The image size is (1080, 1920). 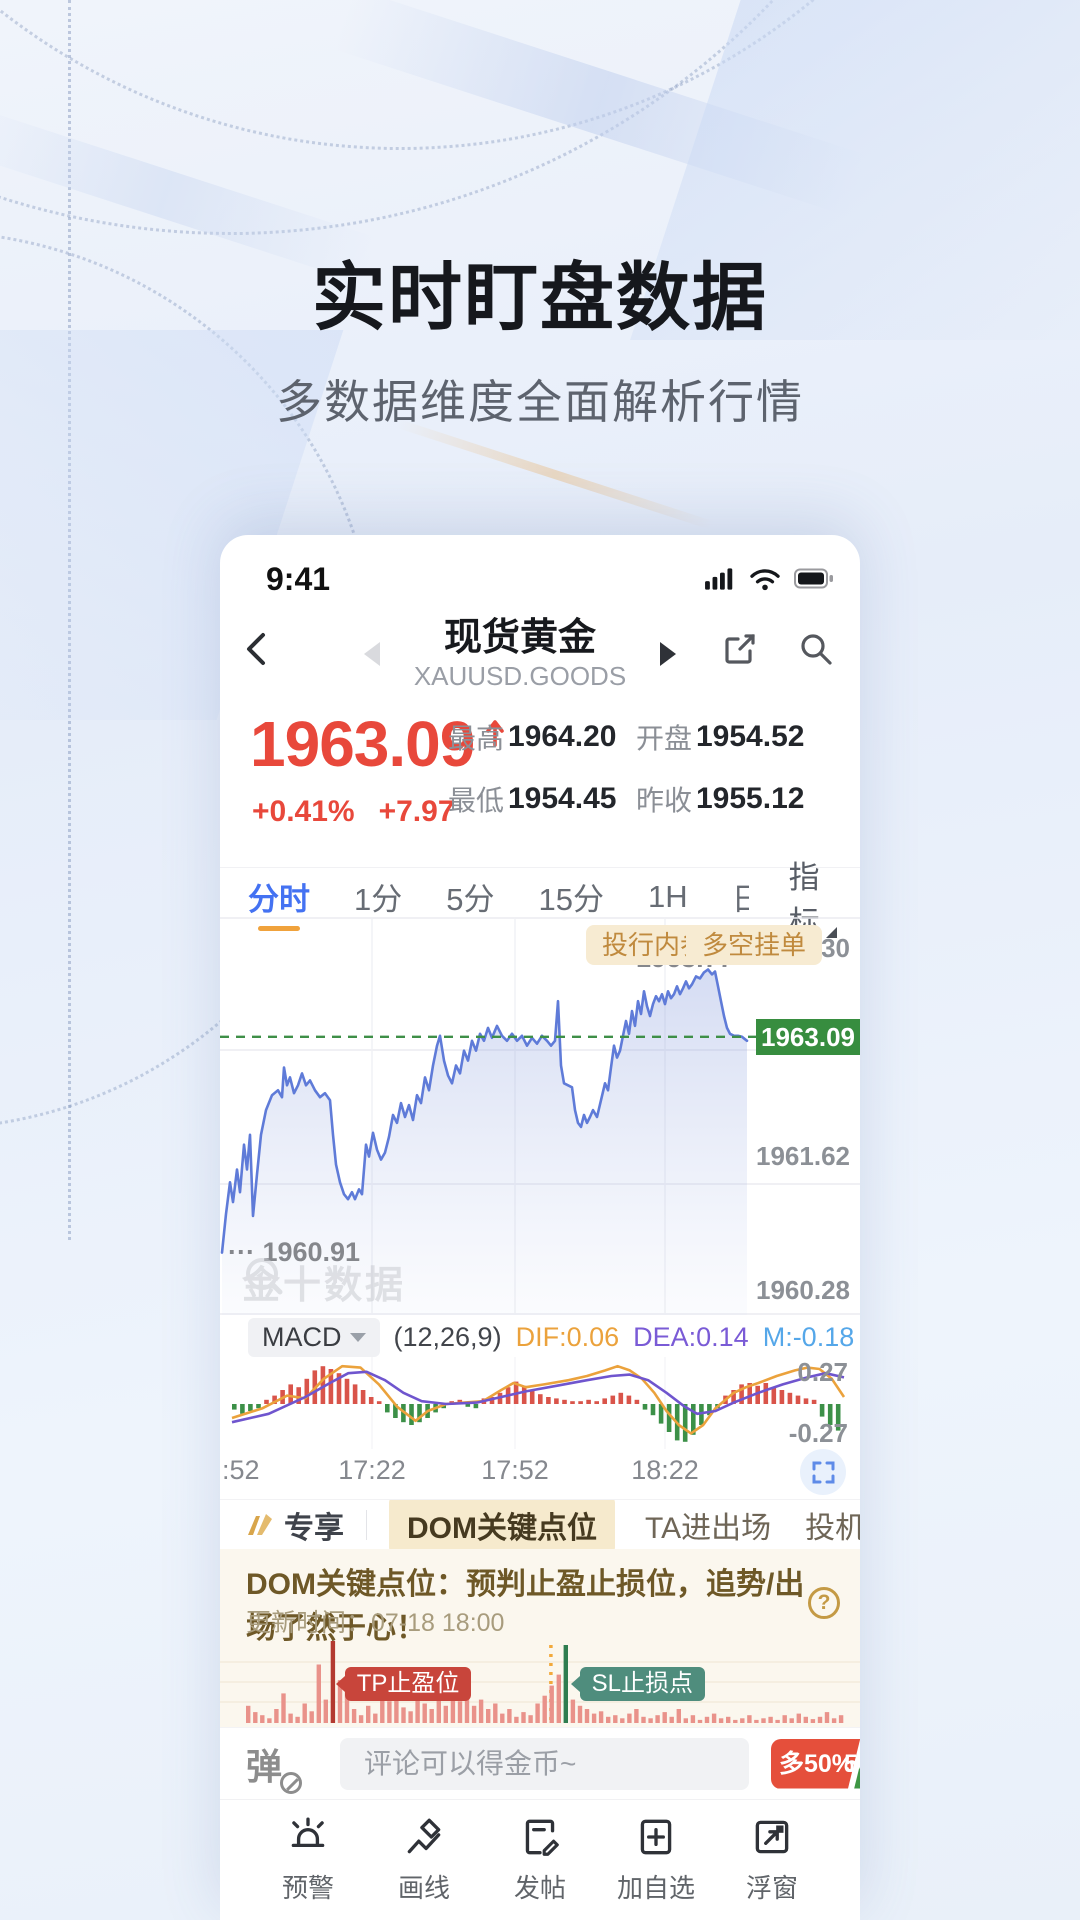 I want to click on prev-instrument-icon, so click(x=371, y=654).